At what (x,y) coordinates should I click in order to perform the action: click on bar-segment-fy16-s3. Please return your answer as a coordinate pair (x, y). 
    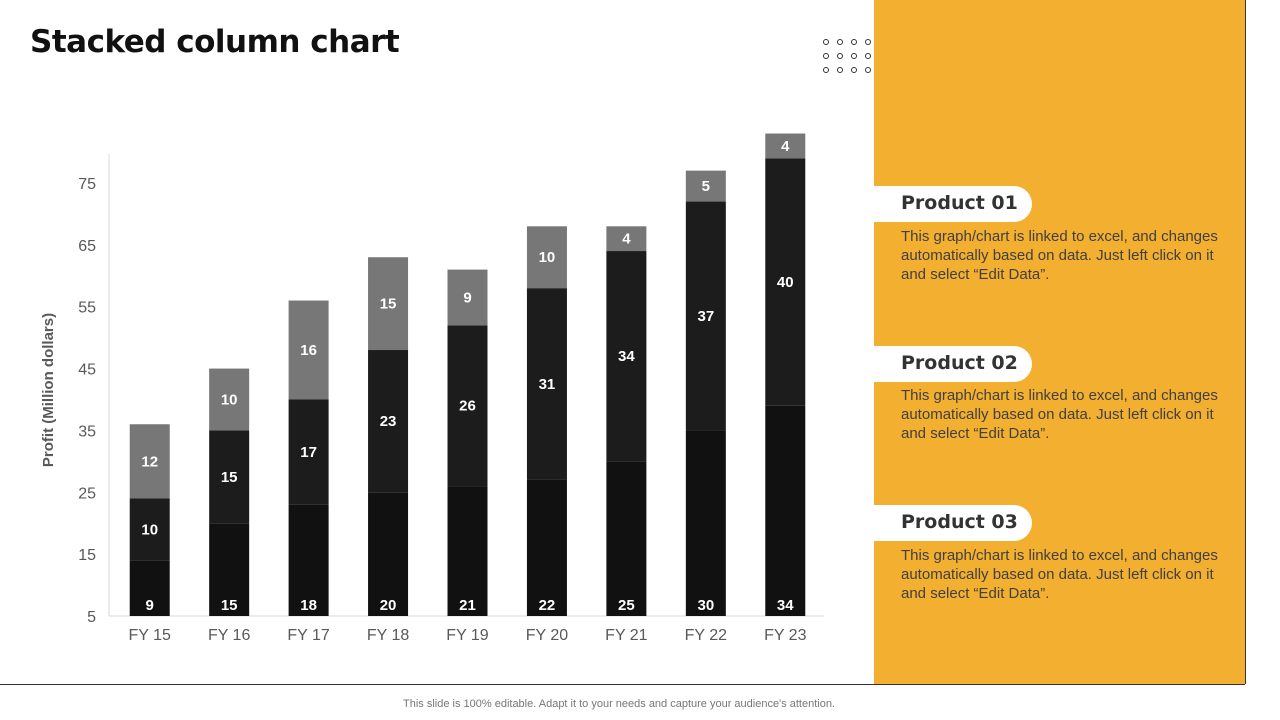
    Looking at the image, I should click on (229, 399).